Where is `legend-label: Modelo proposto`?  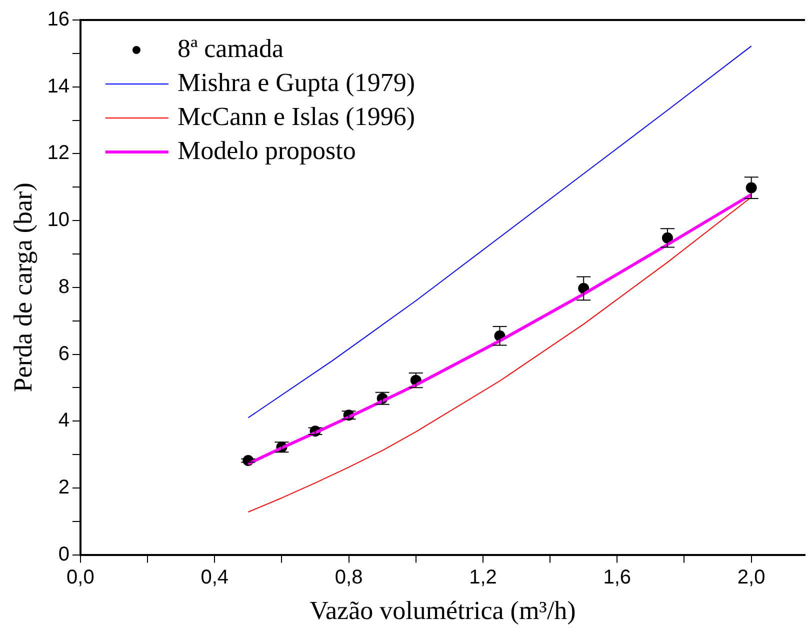 legend-label: Modelo proposto is located at coordinates (266, 150).